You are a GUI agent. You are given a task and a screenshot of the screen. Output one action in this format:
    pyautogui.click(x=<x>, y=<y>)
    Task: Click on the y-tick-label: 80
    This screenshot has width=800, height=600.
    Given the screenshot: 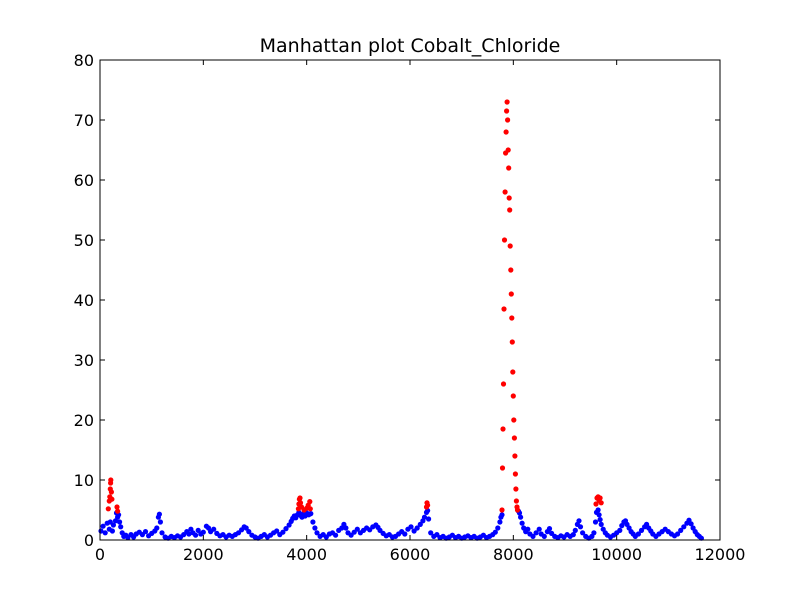 What is the action you would take?
    pyautogui.click(x=84, y=60)
    